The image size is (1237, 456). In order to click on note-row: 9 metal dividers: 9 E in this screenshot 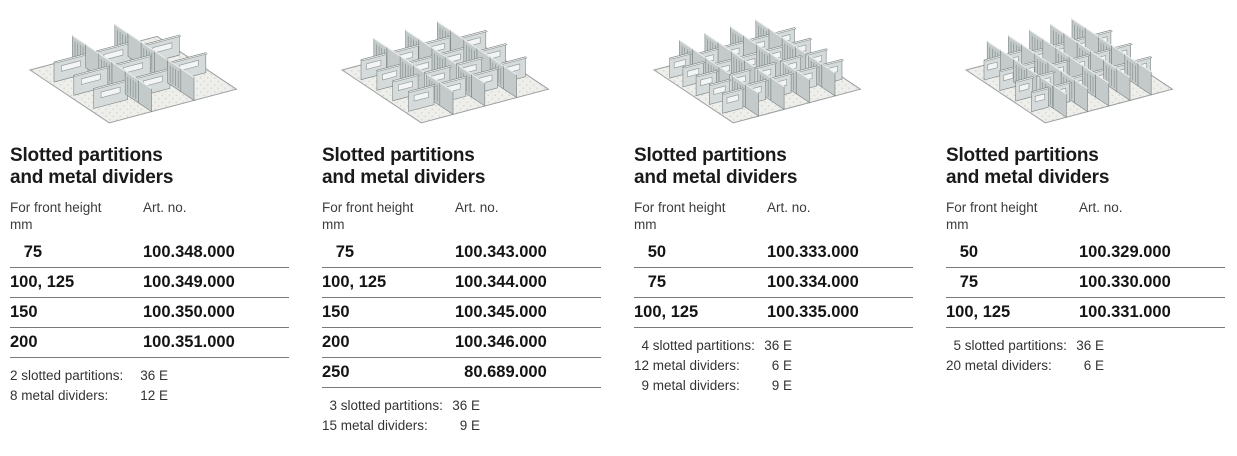, I will do `click(713, 386)`.